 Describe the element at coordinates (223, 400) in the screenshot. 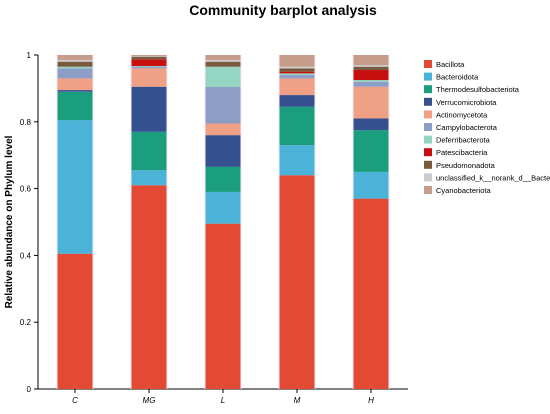

I see `x-tick-label: L` at that location.